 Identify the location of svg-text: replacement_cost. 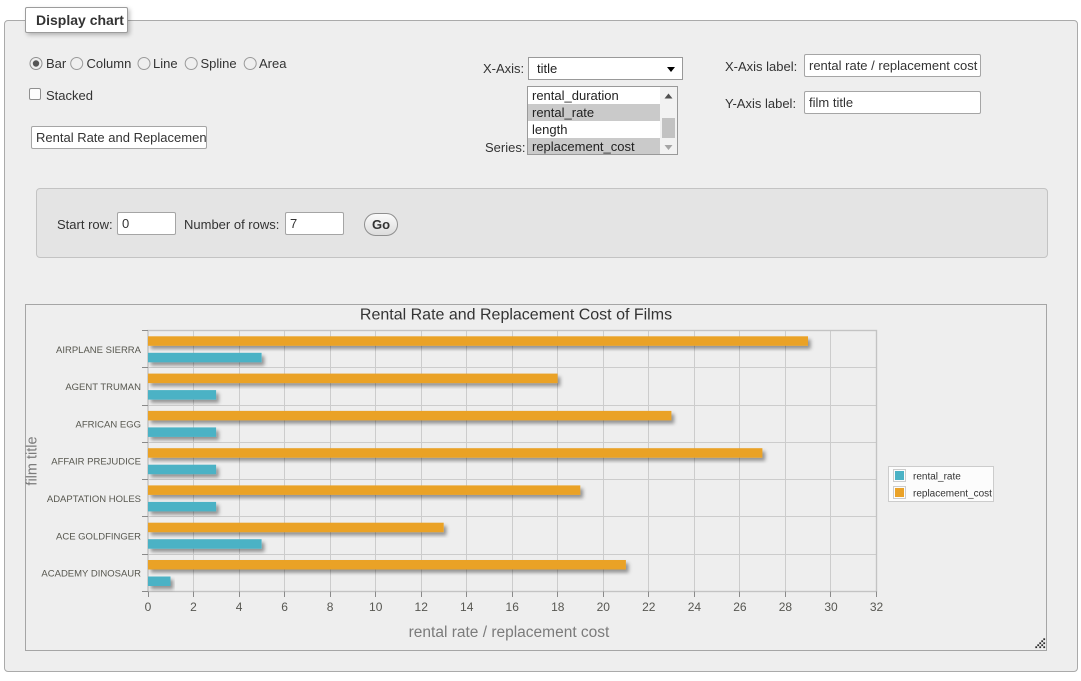
(952, 494).